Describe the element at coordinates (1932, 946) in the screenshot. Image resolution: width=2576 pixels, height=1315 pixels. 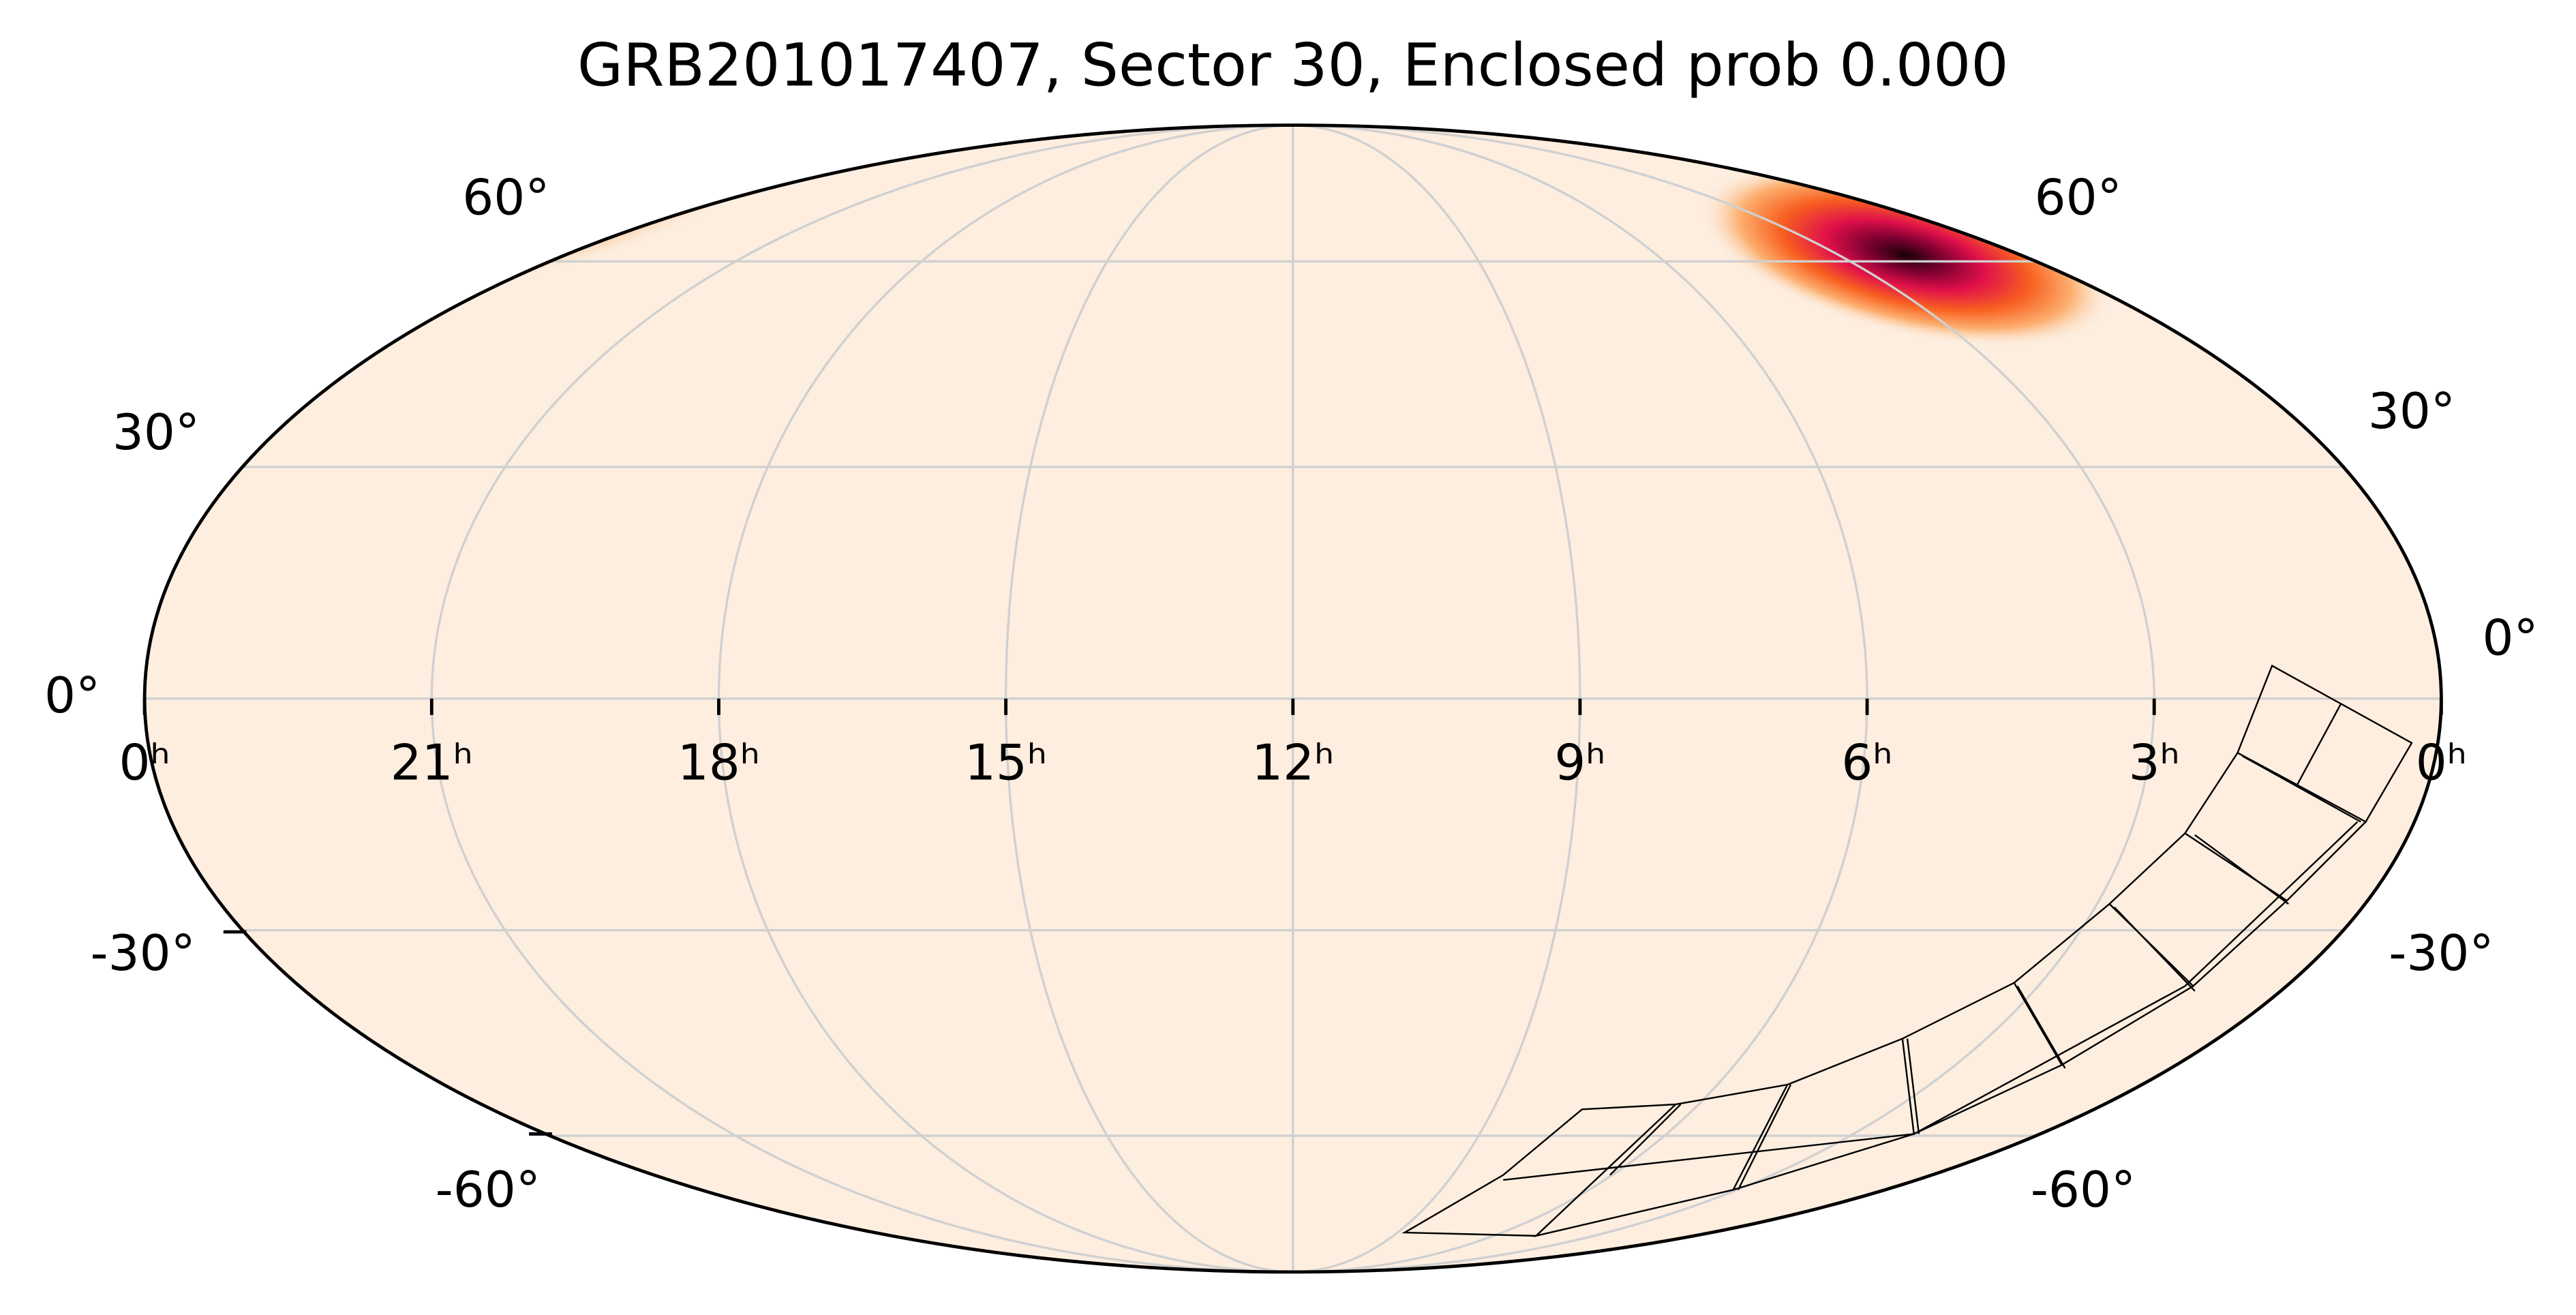
I see `footprint-edge` at that location.